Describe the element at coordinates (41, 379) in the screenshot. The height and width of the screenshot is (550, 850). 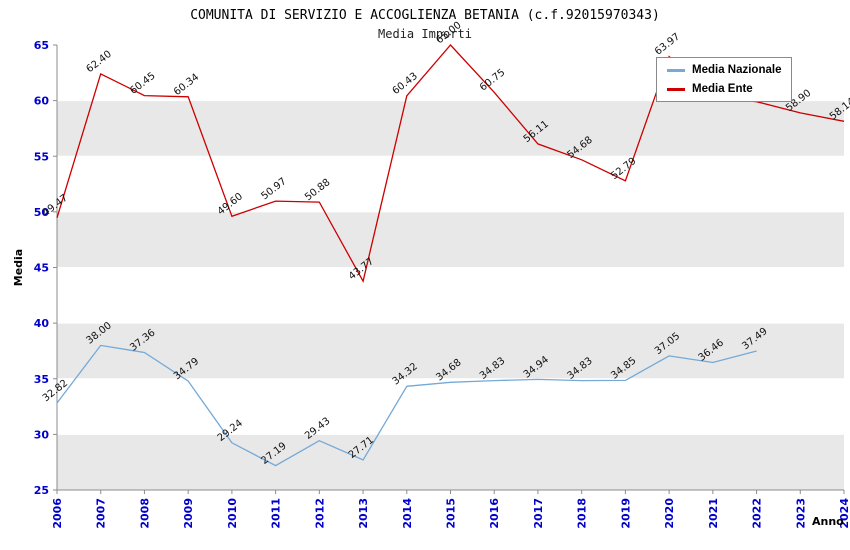
I see `y-tick-label: 35` at that location.